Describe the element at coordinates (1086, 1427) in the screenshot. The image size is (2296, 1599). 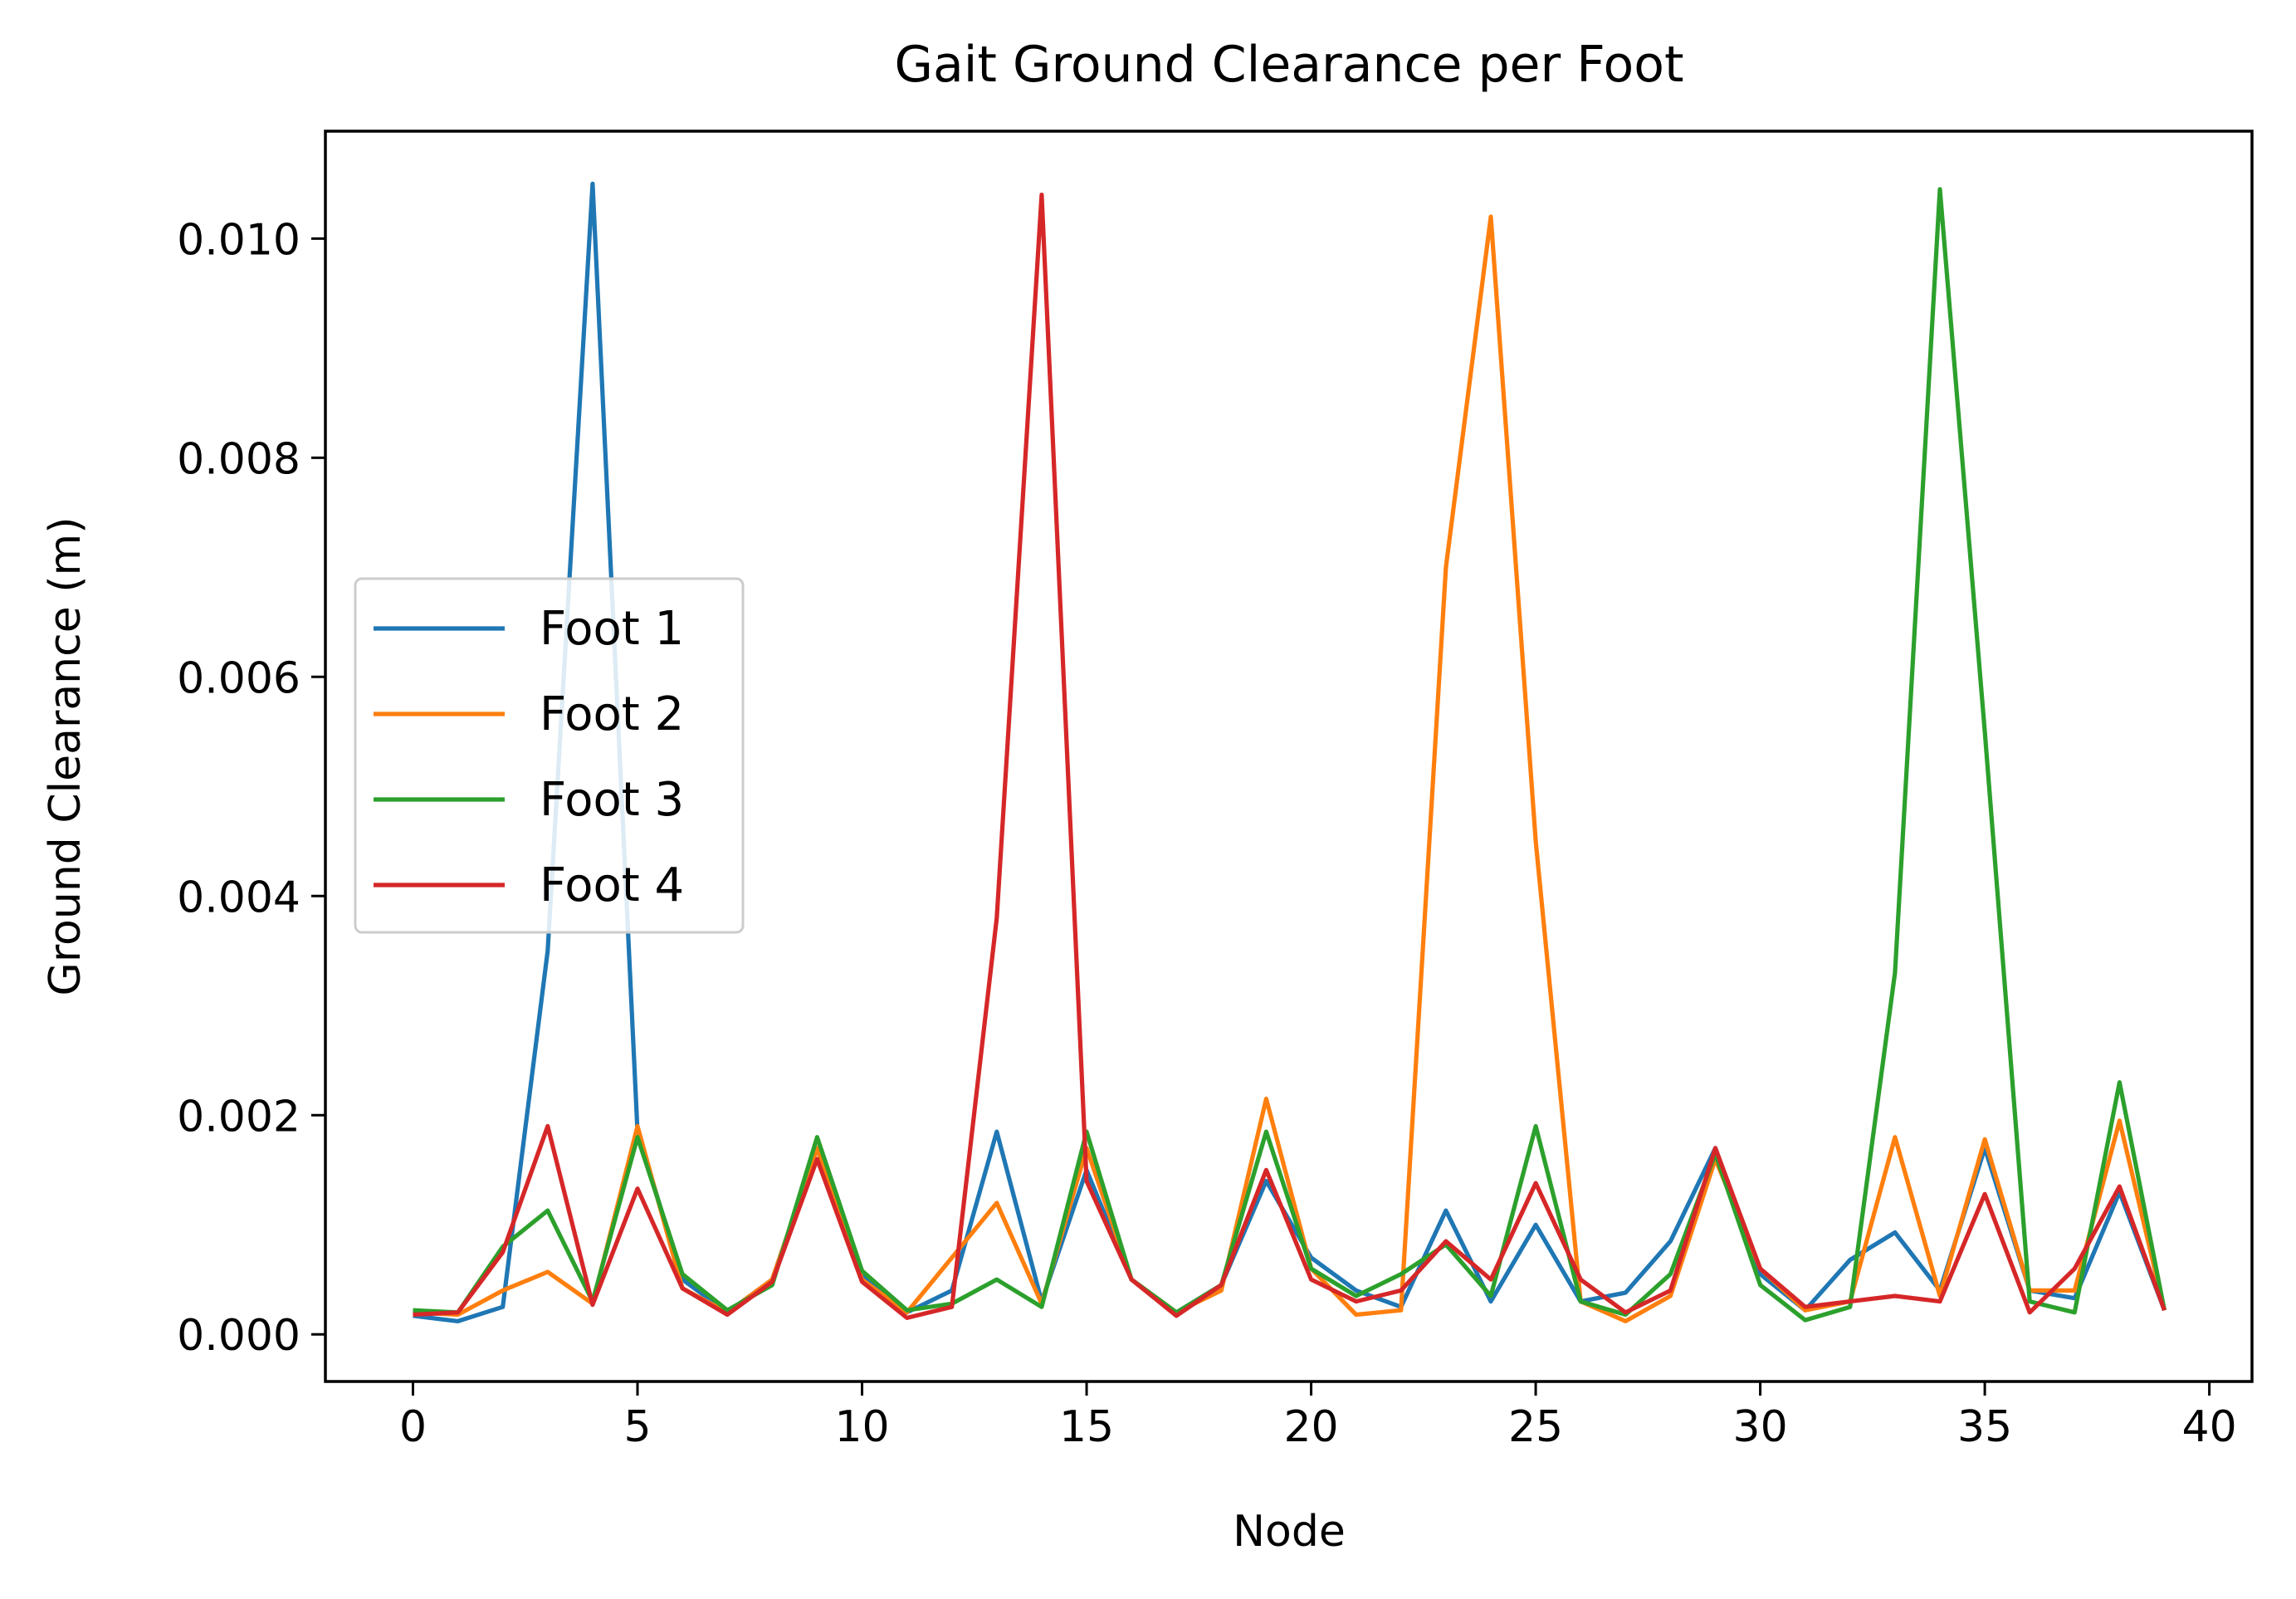
I see `x-tick-label: 15` at that location.